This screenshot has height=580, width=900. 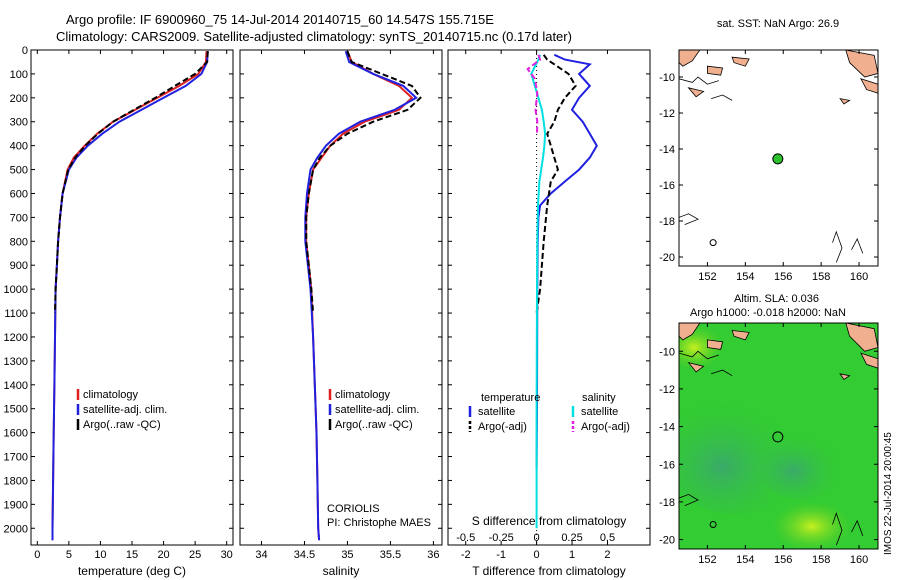 I want to click on sla-high-patch, so click(x=702, y=347).